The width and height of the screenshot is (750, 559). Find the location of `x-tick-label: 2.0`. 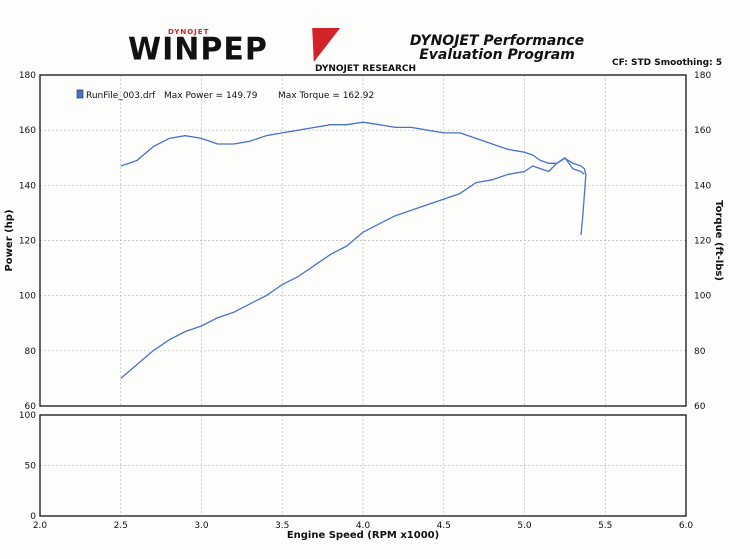

x-tick-label: 2.0 is located at coordinates (40, 526).